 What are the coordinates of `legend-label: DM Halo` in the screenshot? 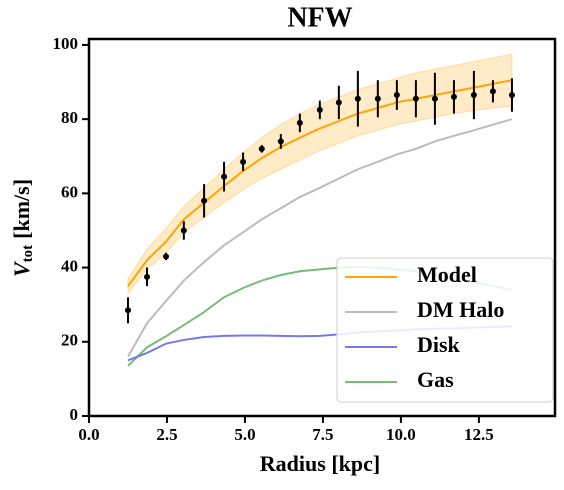 It's located at (460, 309).